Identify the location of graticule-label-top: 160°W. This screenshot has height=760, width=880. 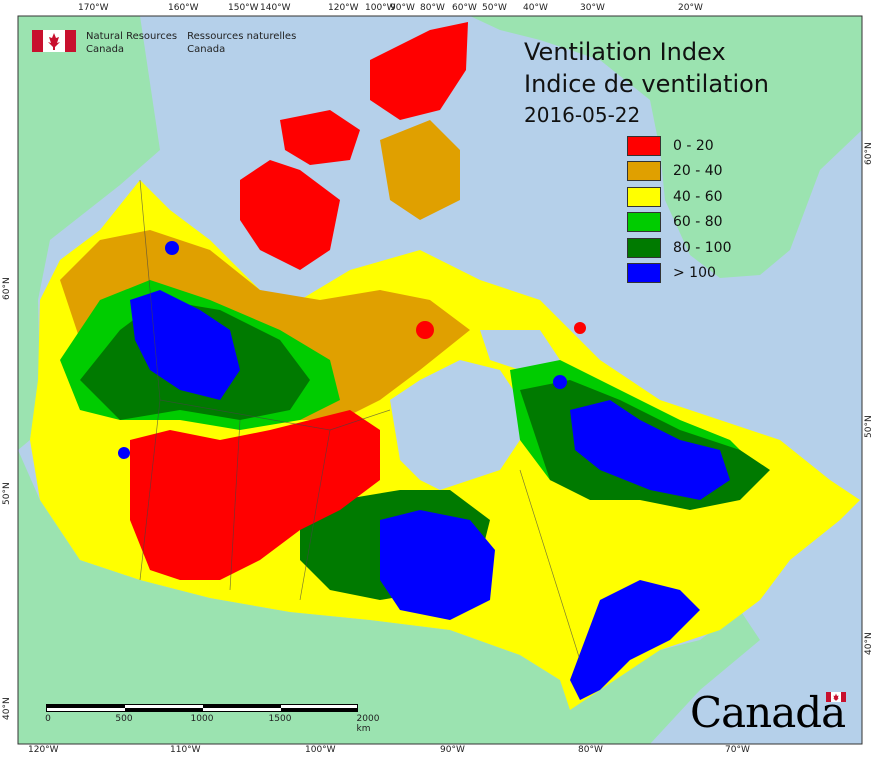
(183, 8).